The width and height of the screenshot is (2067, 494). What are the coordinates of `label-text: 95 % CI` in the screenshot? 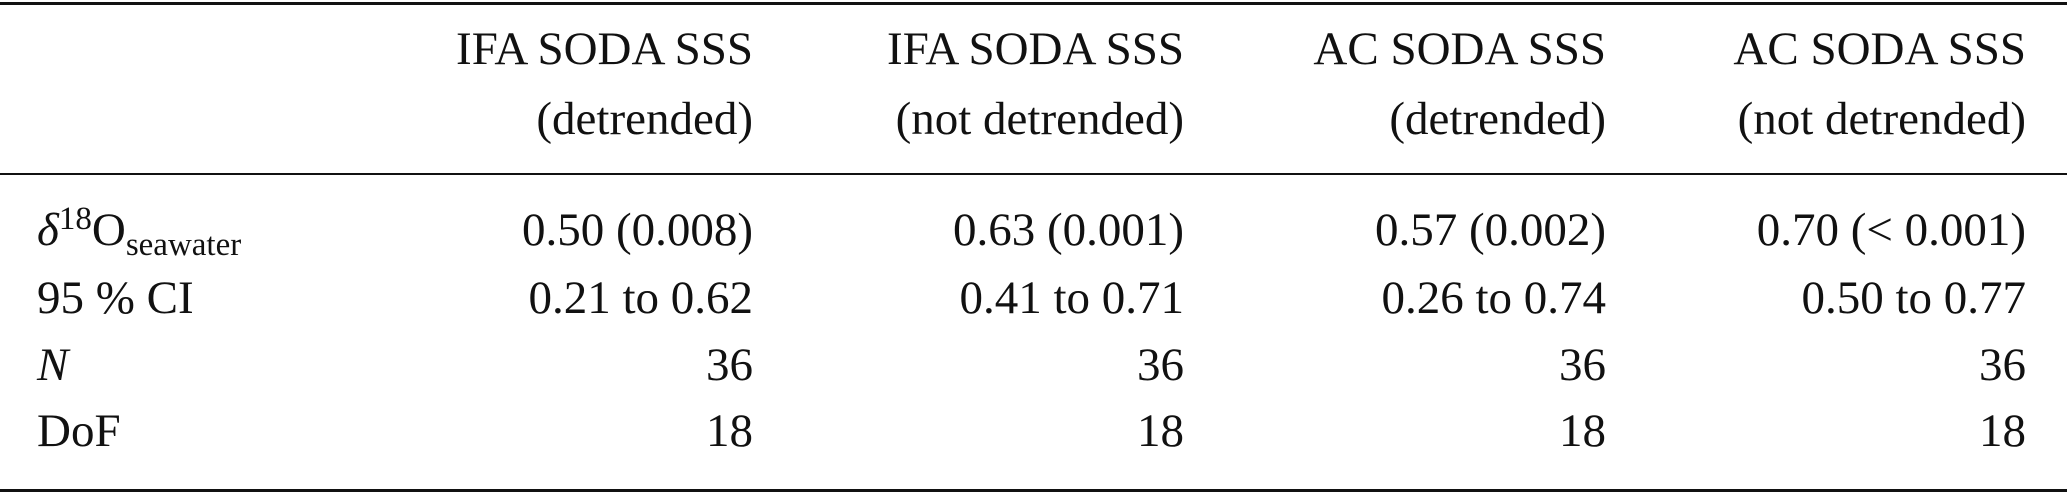 It's located at (115, 298).